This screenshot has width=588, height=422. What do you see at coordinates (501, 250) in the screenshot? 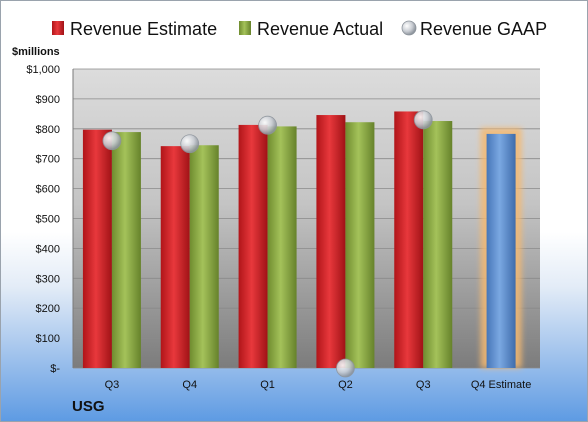
I see `q4-estimate-bar` at bounding box center [501, 250].